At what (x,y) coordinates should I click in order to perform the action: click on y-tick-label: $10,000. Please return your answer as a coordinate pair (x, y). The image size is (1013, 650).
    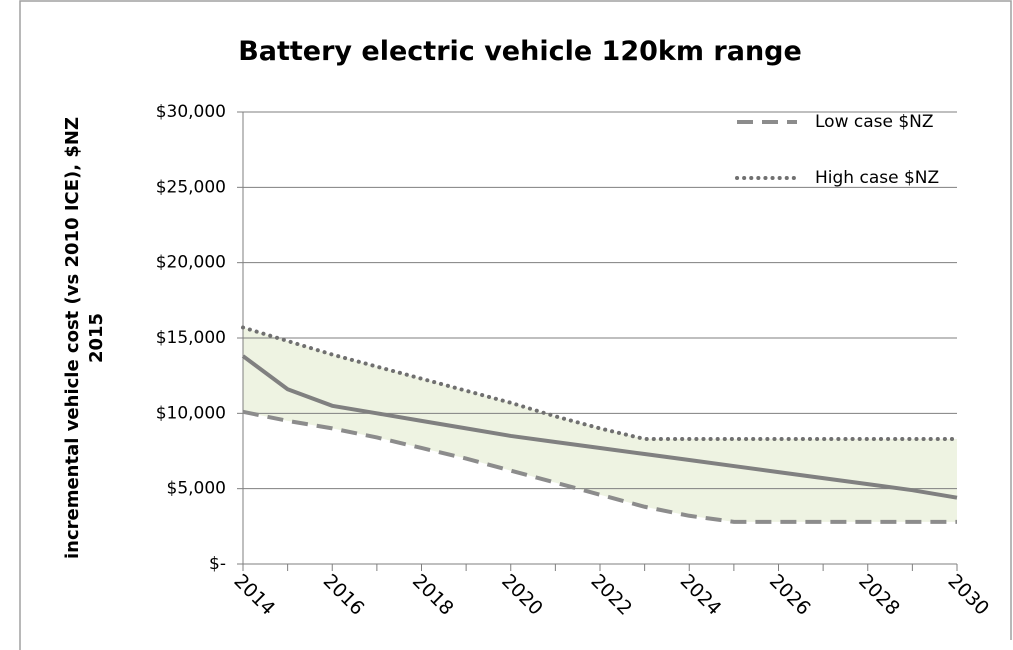
    Looking at the image, I should click on (191, 413).